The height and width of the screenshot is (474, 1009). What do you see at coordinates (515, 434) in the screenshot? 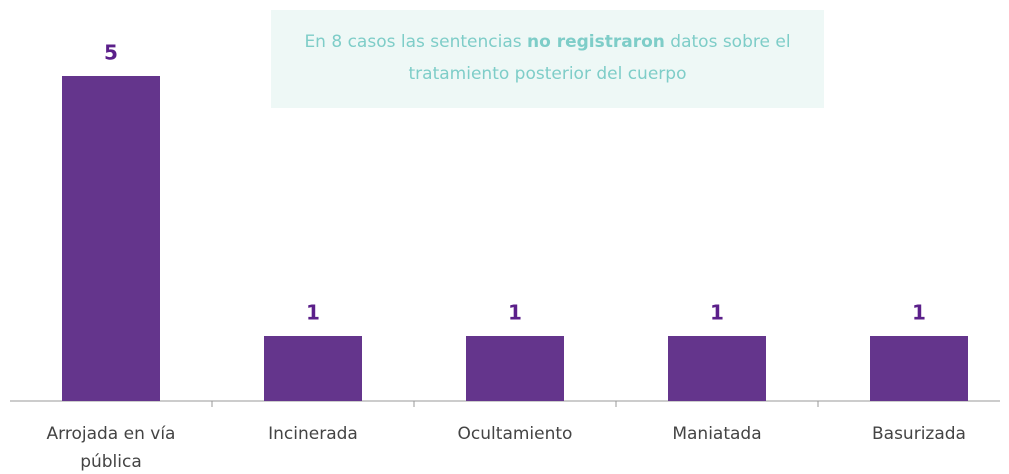
I see `x-tick-label: Ocultamiento` at bounding box center [515, 434].